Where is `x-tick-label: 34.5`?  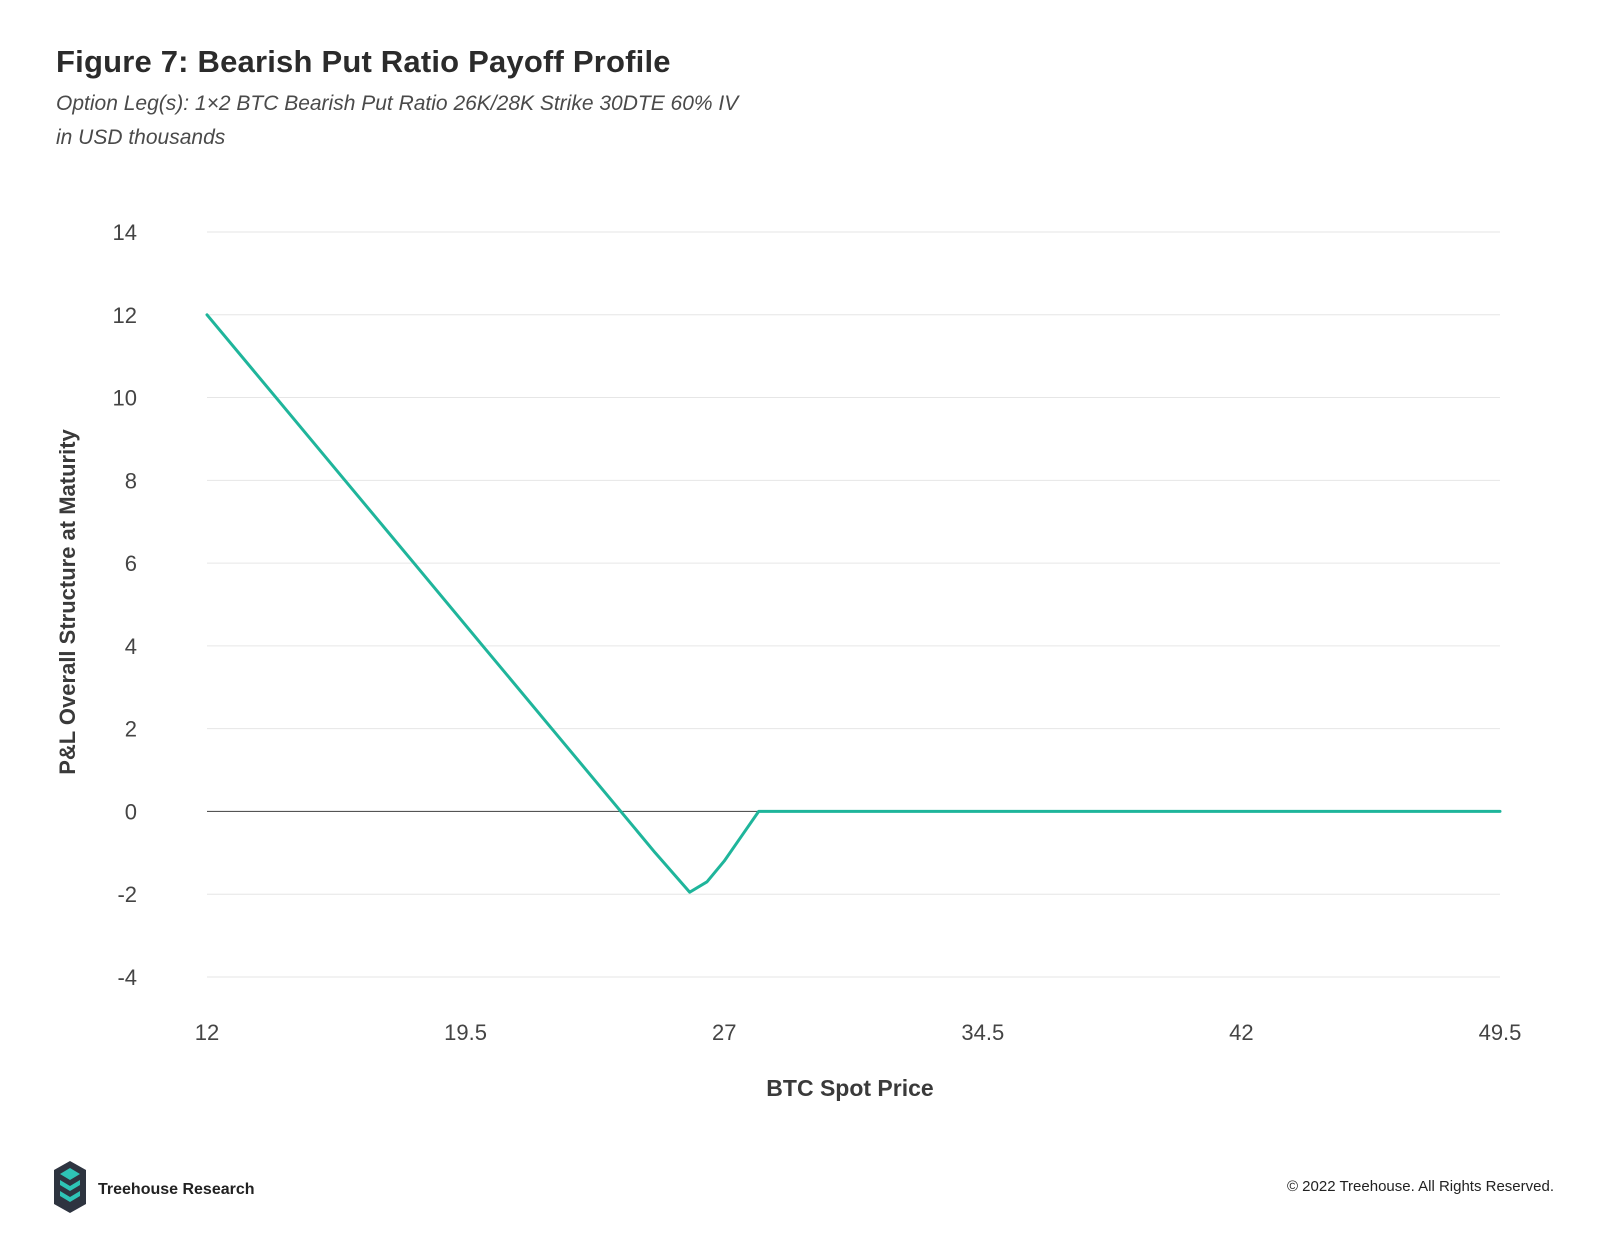
x-tick-label: 34.5 is located at coordinates (982, 1032).